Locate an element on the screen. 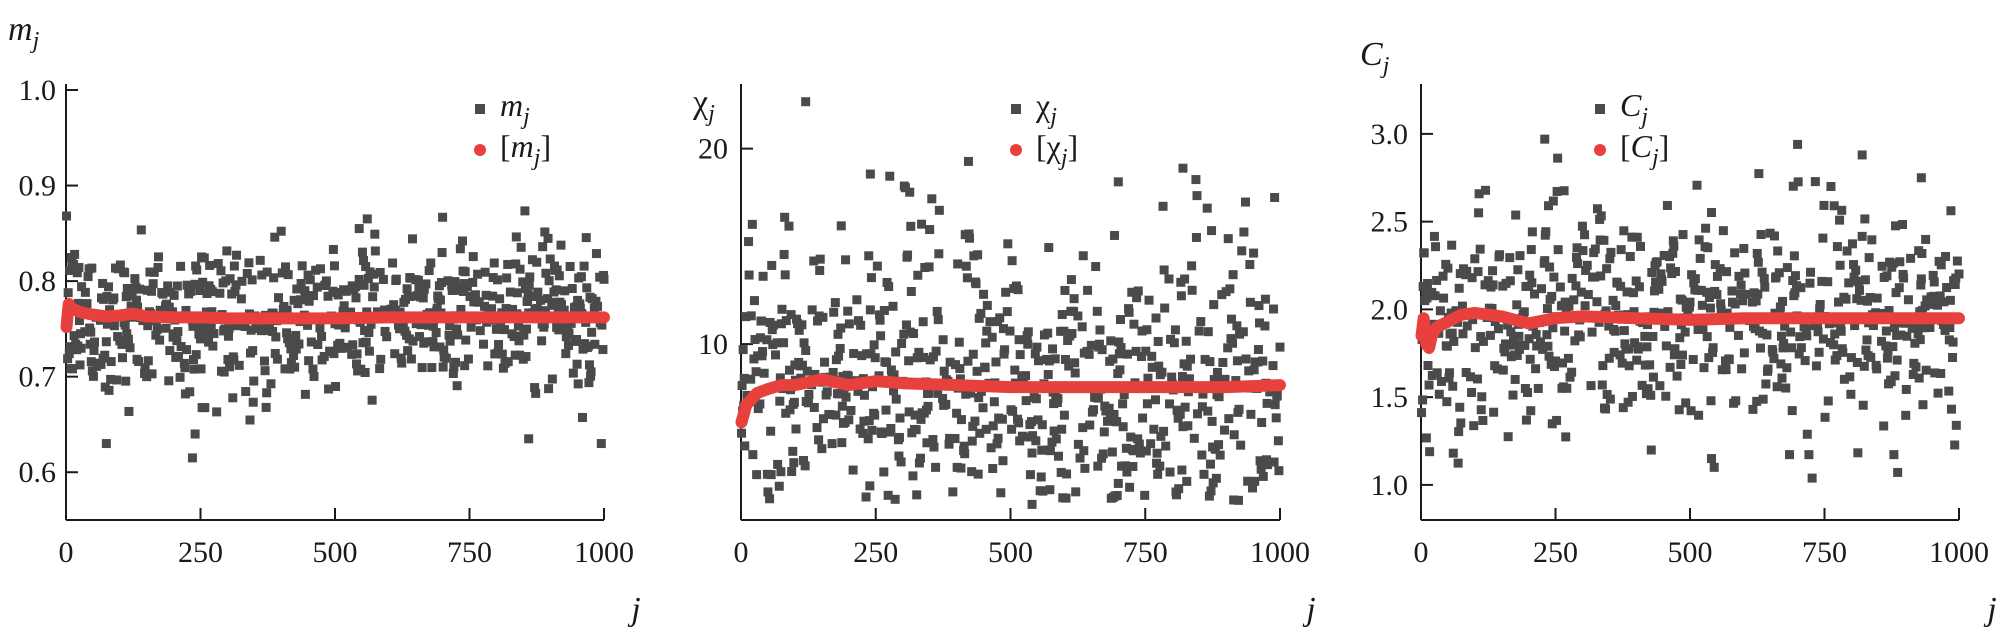 This screenshot has width=2002, height=632. y-tick-label: 2.0 is located at coordinates (1390, 309).